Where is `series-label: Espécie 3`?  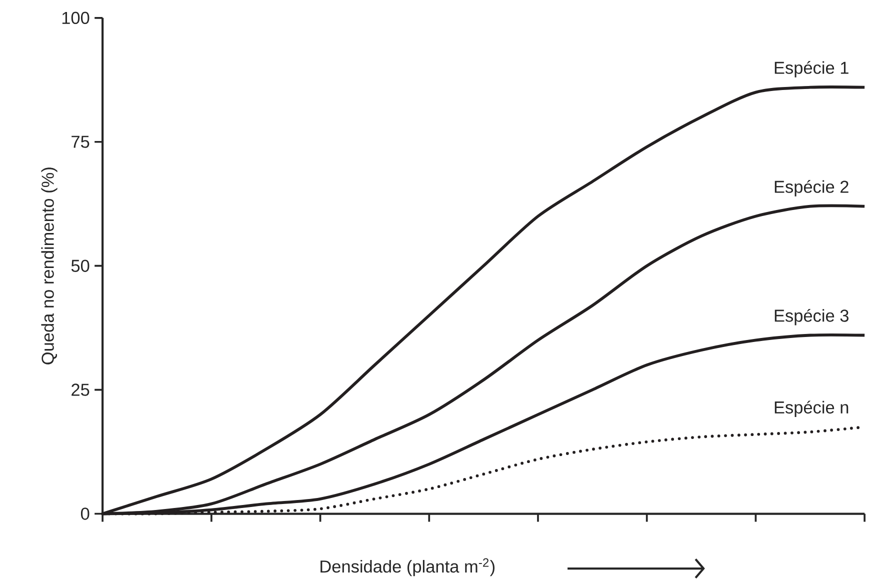 series-label: Espécie 3 is located at coordinates (811, 317).